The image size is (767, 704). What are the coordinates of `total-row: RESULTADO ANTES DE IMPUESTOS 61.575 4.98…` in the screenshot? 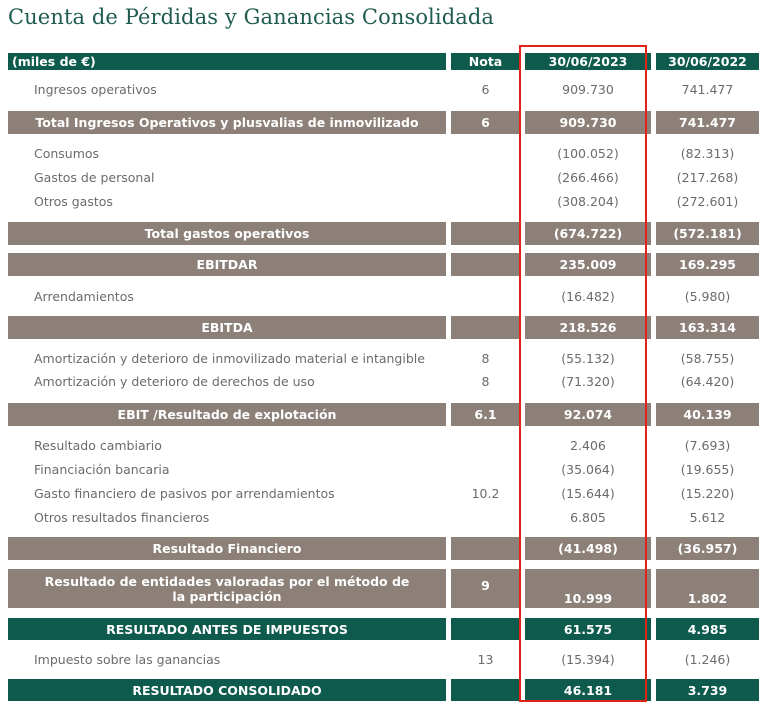 It's located at (383, 629).